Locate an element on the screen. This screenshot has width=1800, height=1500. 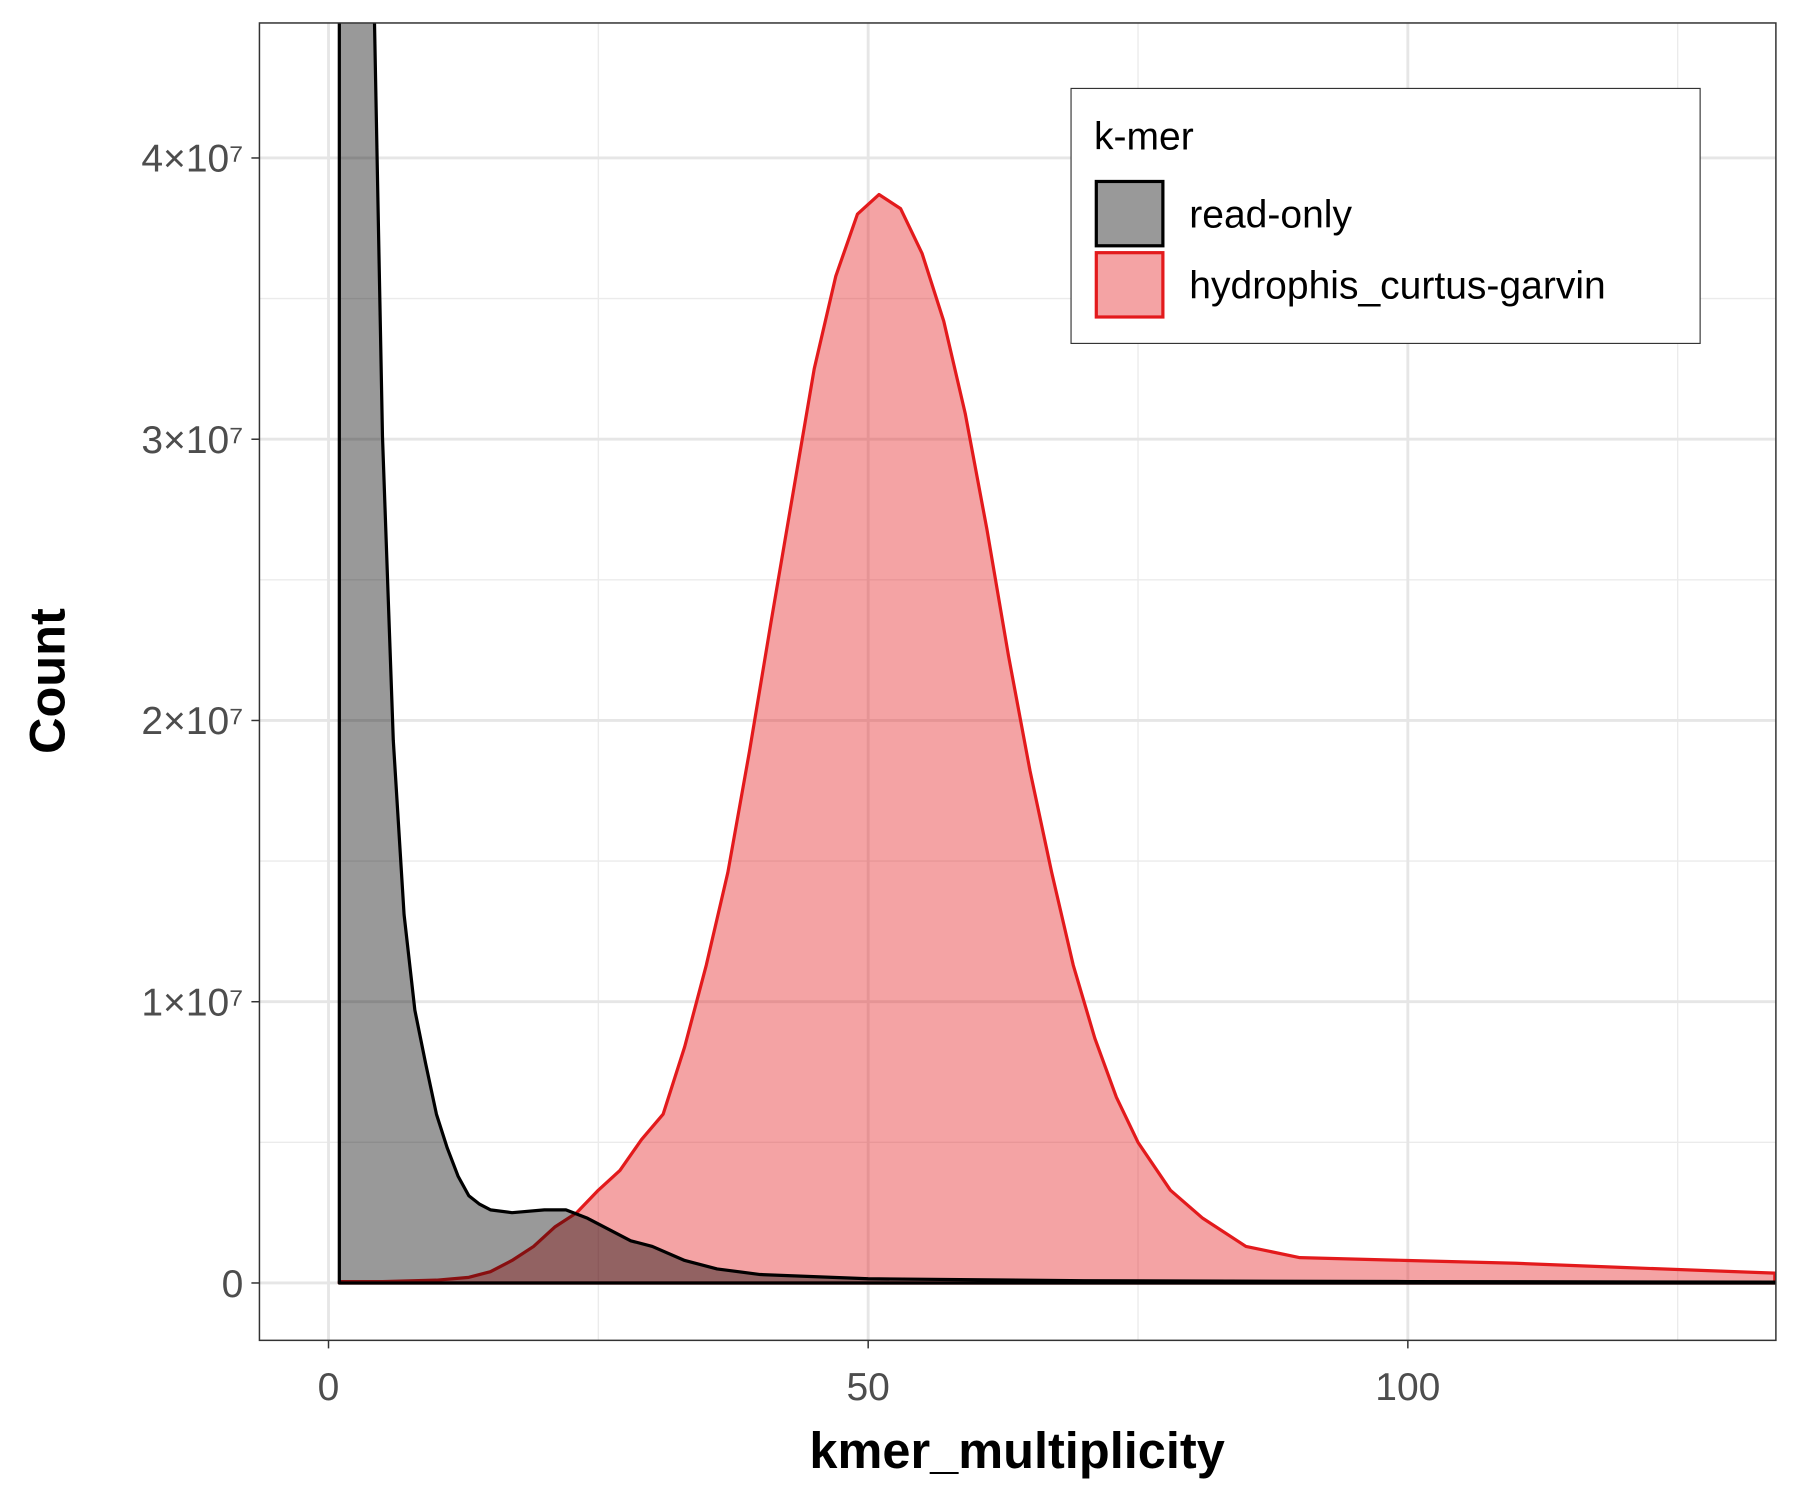
legend-label: hydrophis_curtus-garvin is located at coordinates (1397, 286).